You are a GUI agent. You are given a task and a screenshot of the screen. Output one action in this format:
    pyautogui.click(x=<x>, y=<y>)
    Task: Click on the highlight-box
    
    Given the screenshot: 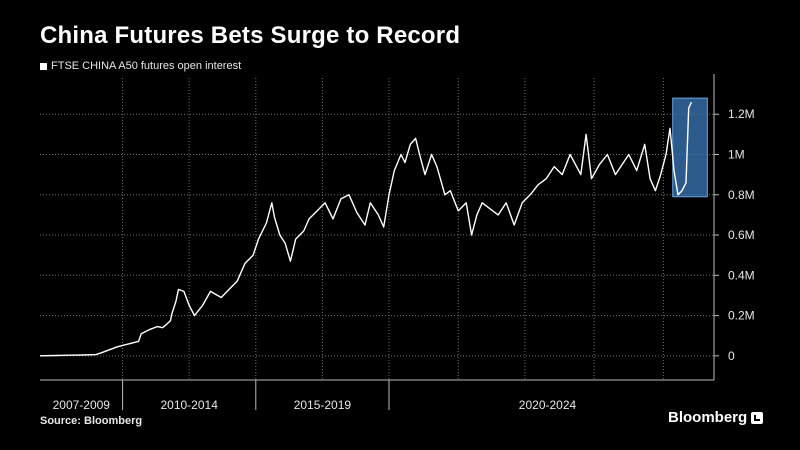 What is the action you would take?
    pyautogui.click(x=690, y=147)
    